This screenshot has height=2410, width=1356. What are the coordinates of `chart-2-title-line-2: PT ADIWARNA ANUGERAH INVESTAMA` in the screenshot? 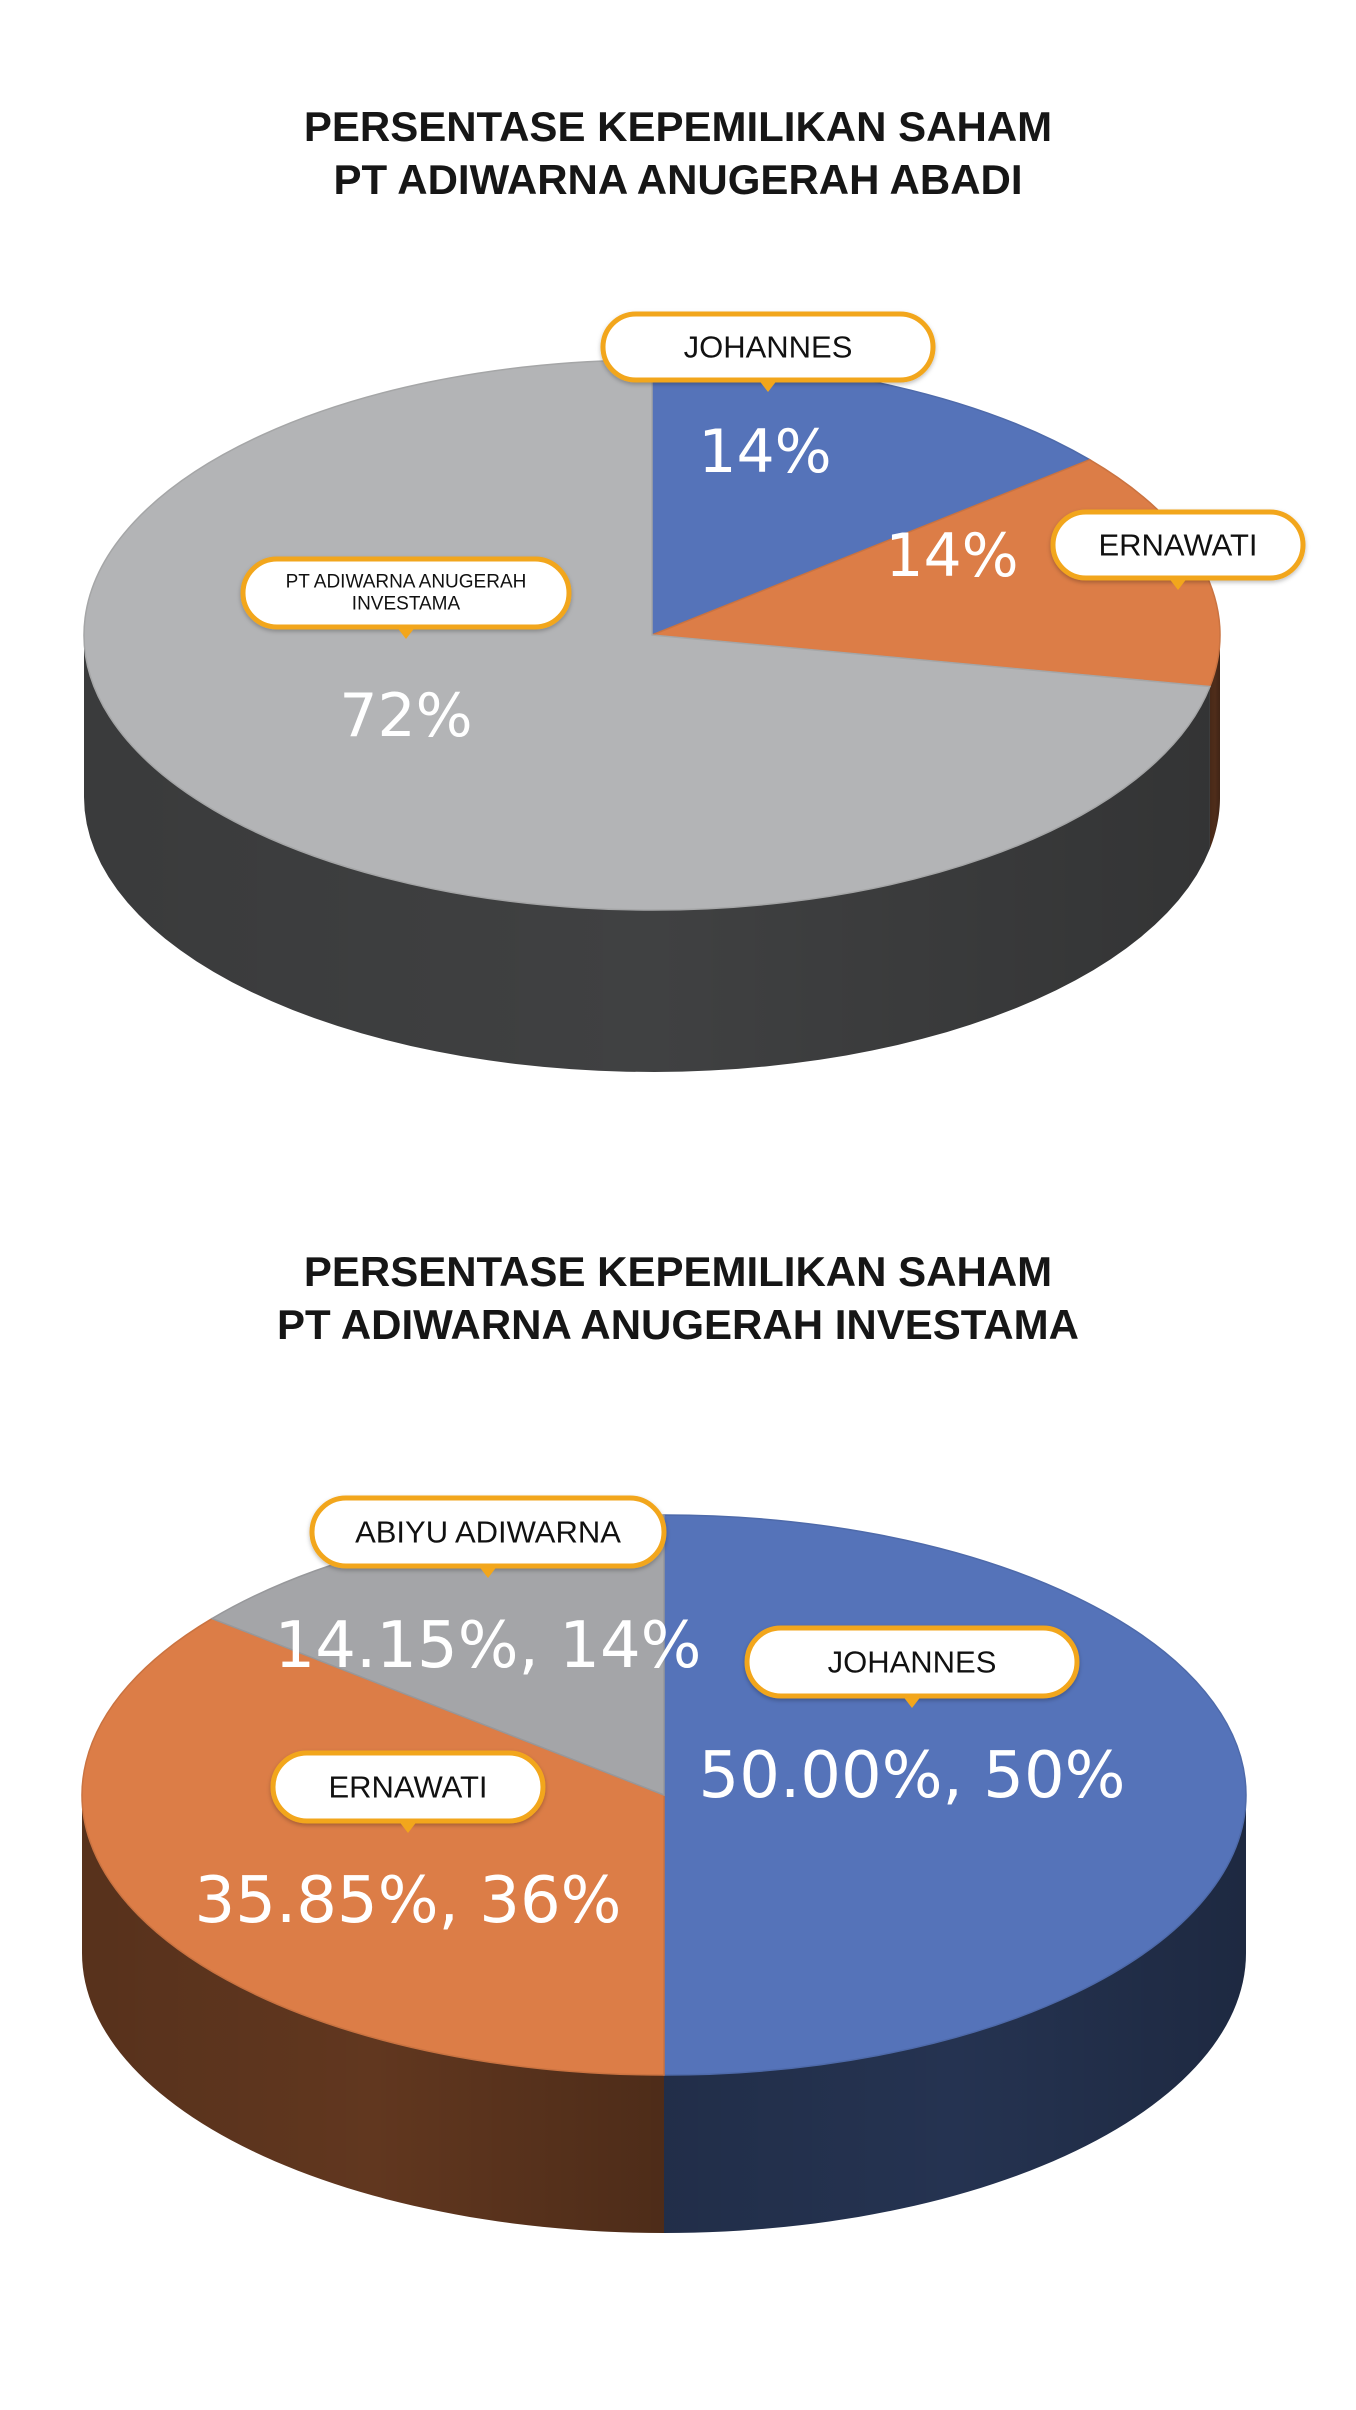 It's located at (678, 1324).